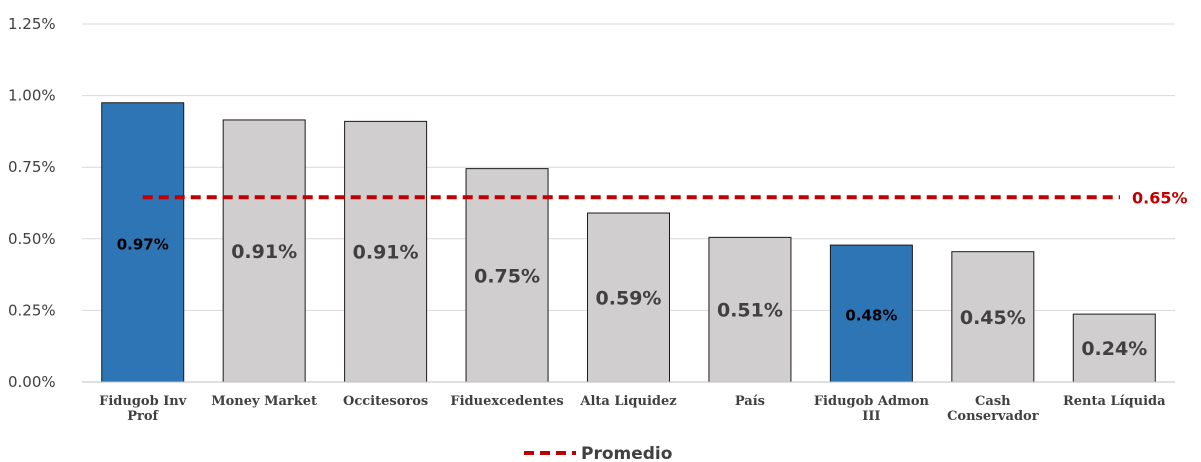 The image size is (1201, 462). I want to click on data-label: 0.24%, so click(1114, 349).